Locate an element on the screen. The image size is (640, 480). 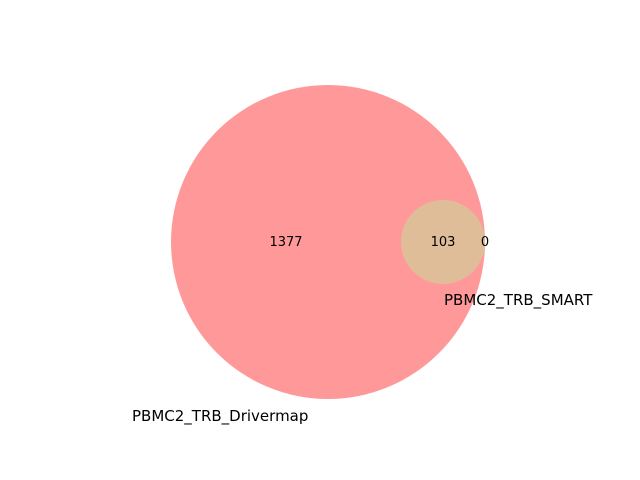
set-label-drivermap: PBMC2_TRB_Drivermap is located at coordinates (220, 416).